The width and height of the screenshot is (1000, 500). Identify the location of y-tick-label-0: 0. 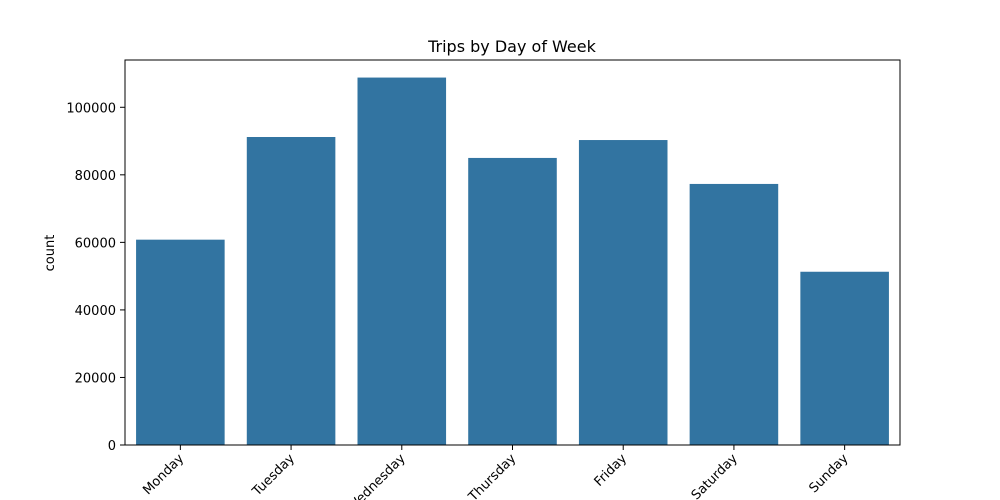
(112, 446).